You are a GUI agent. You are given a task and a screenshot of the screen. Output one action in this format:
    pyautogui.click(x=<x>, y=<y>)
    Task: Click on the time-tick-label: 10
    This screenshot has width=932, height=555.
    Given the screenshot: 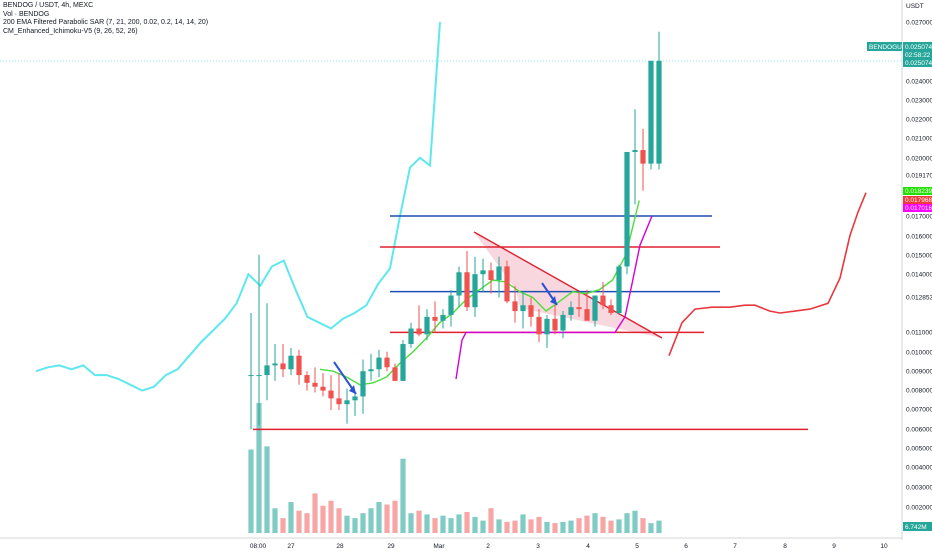 What is the action you would take?
    pyautogui.click(x=884, y=546)
    